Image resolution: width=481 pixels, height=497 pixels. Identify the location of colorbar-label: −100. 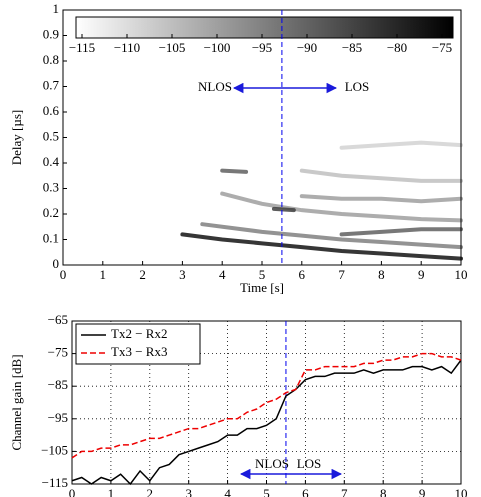
(217, 47).